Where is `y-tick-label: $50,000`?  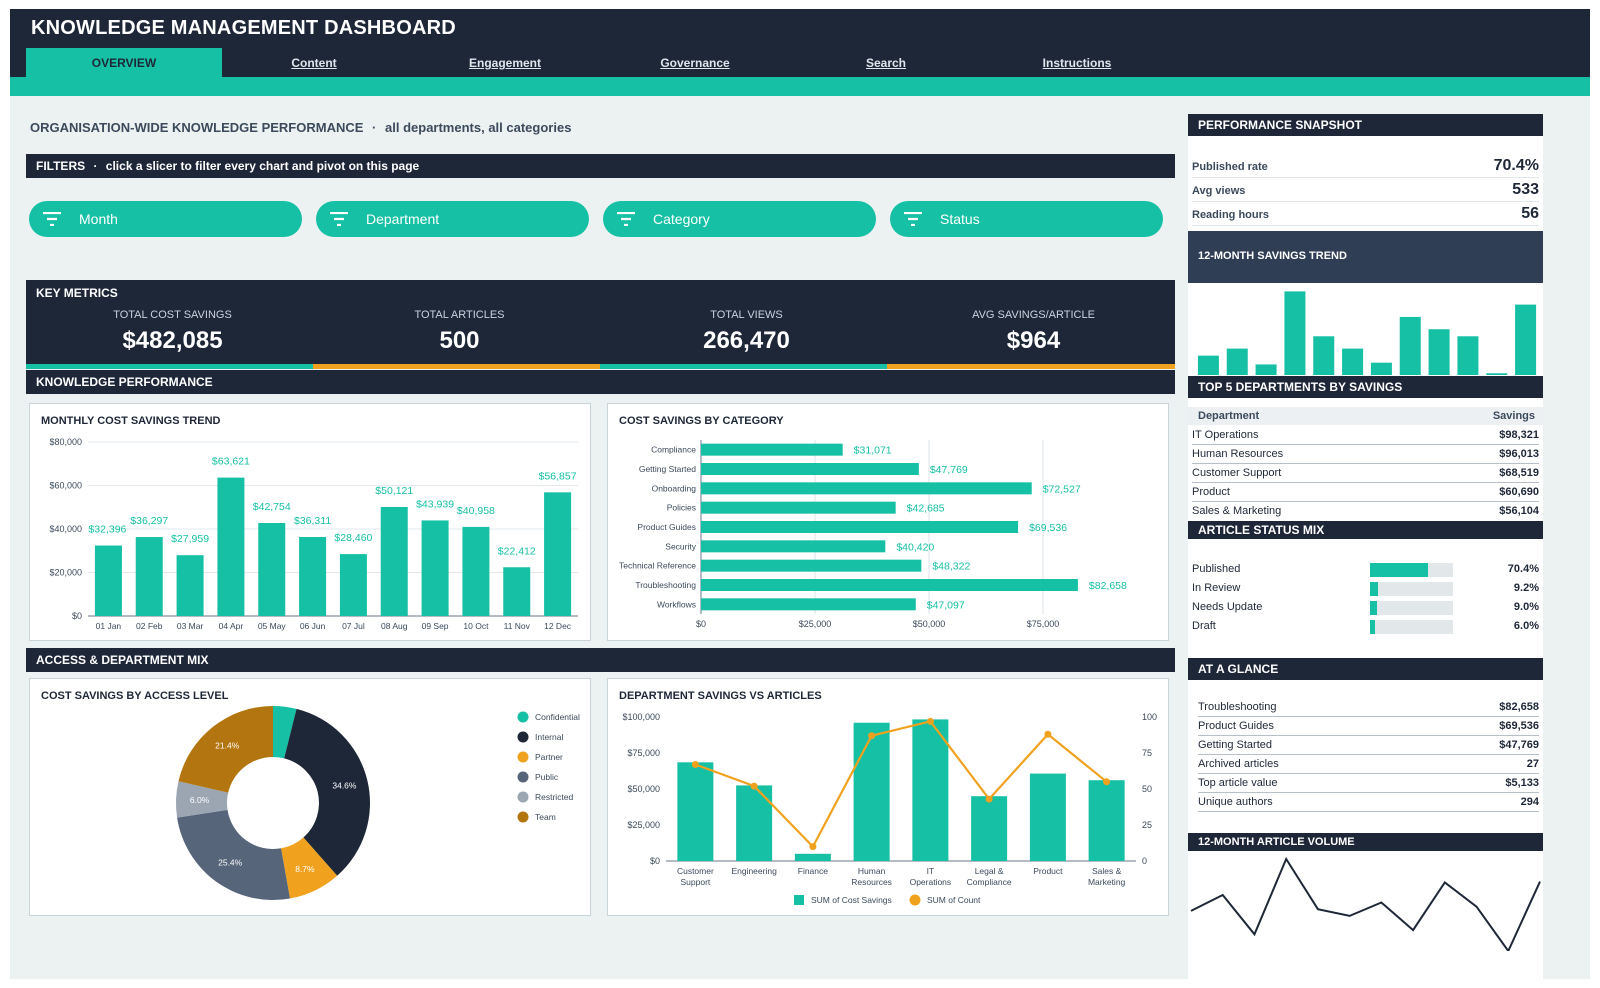 y-tick-label: $50,000 is located at coordinates (643, 789).